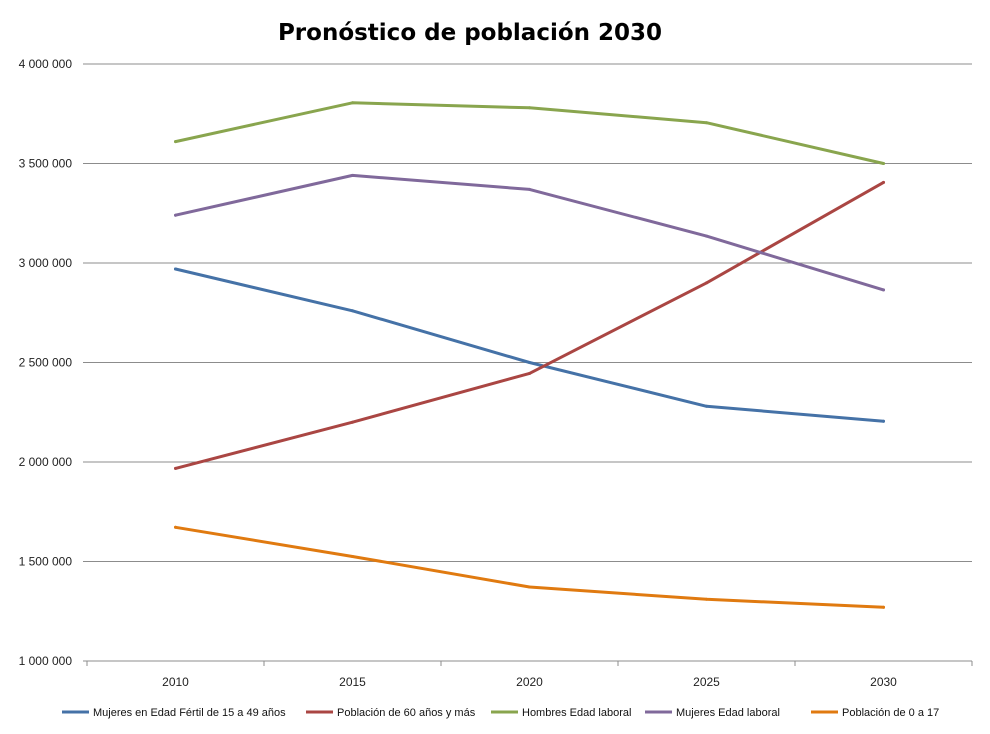  I want to click on legend-label: Población de 0 a 17, so click(890, 713).